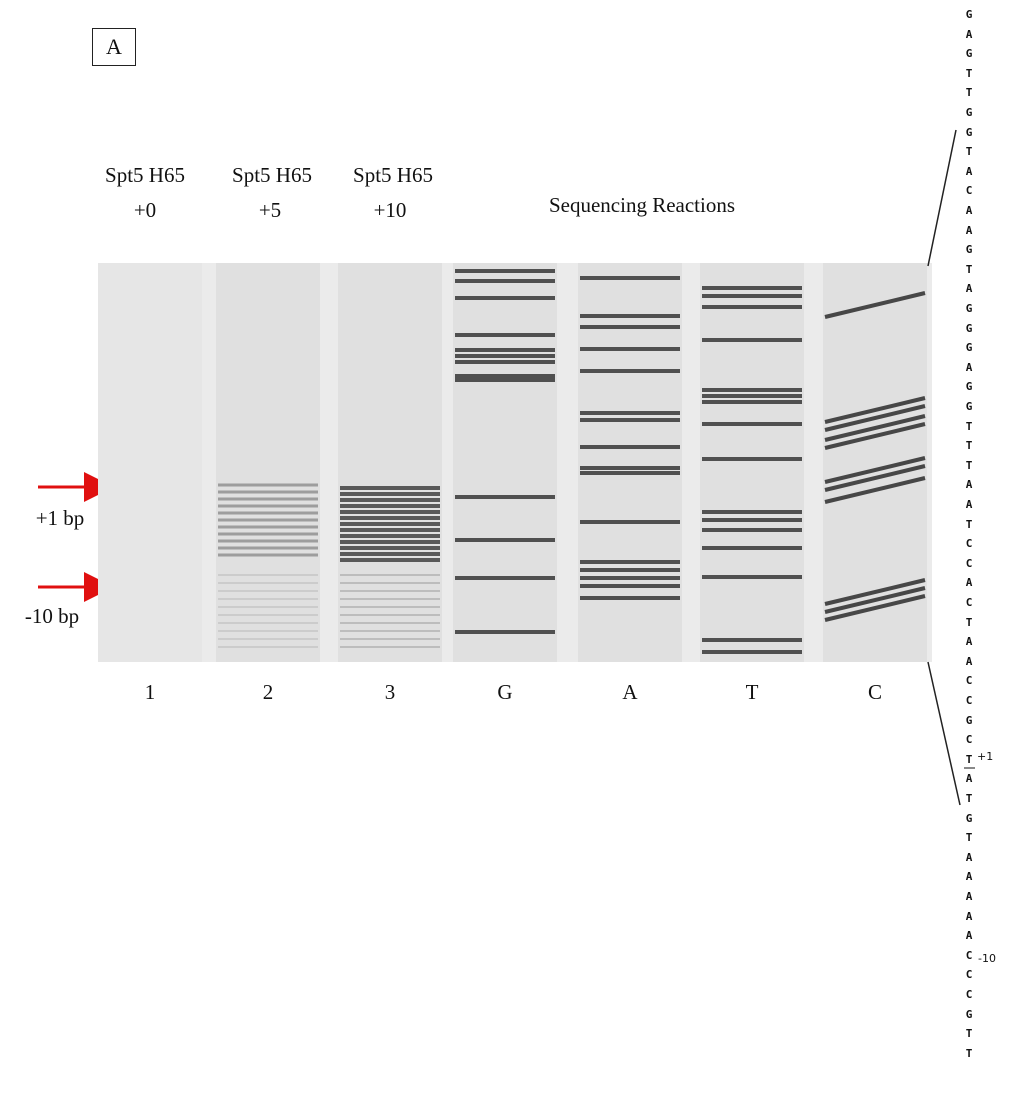 This screenshot has width=1029, height=1114. Describe the element at coordinates (630, 692) in the screenshot. I see `lane-label: A` at that location.